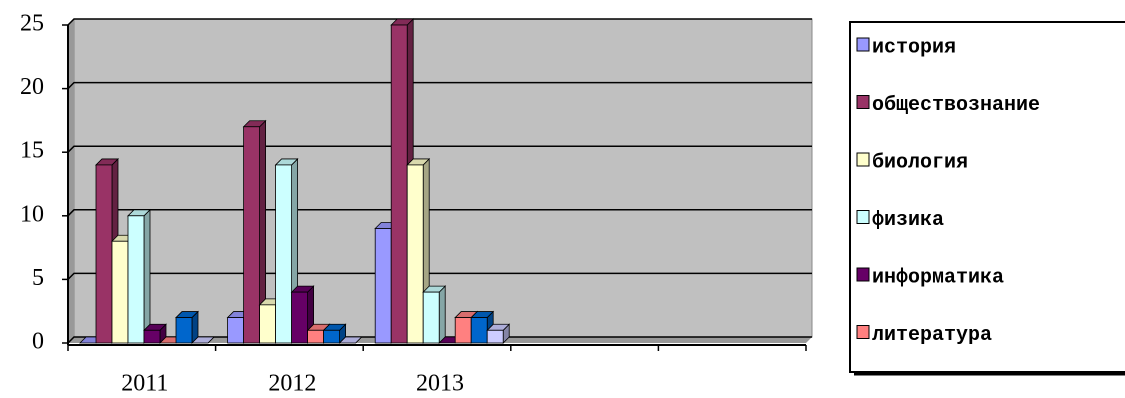  What do you see at coordinates (144, 384) in the screenshot?
I see `x-tick-label: 2011` at bounding box center [144, 384].